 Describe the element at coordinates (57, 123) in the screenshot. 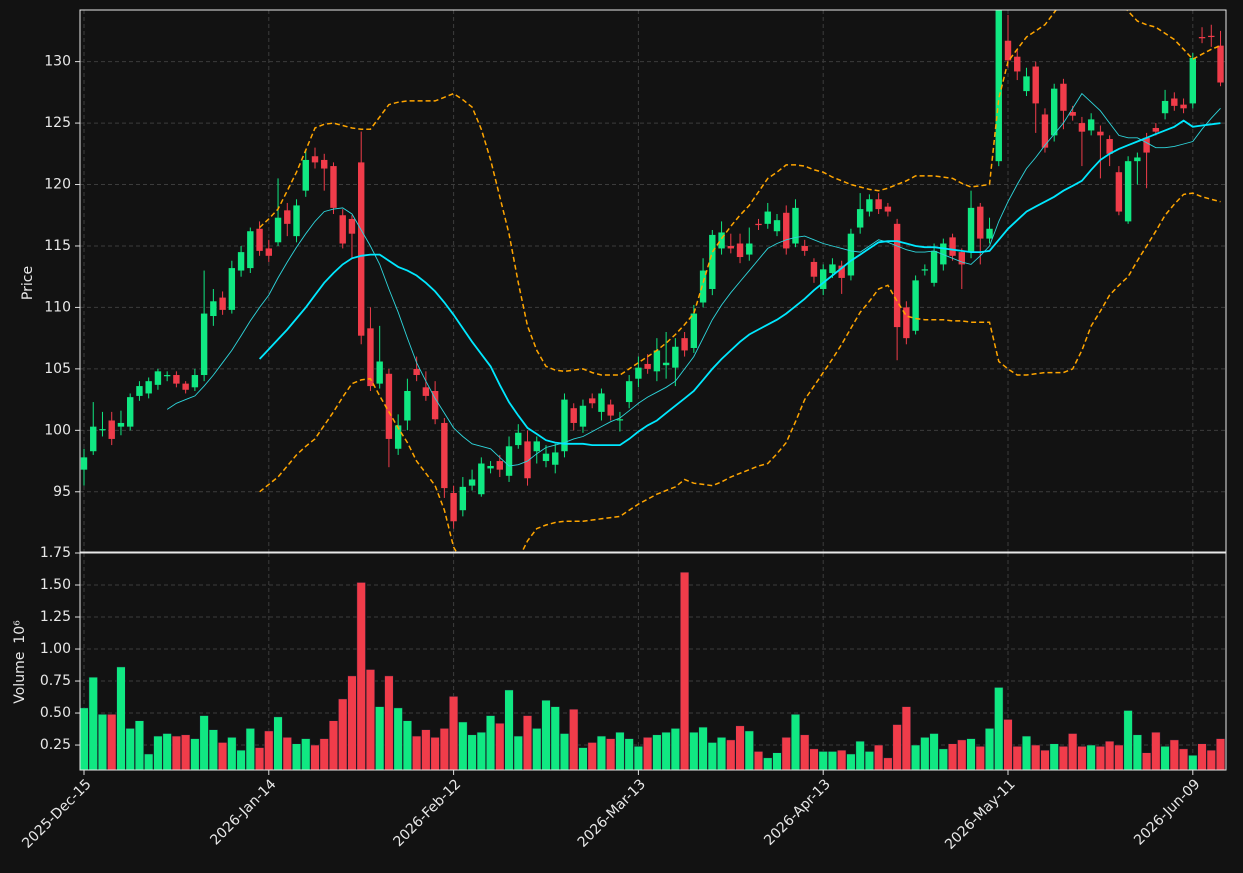

I see `y-tick-label: 125` at that location.